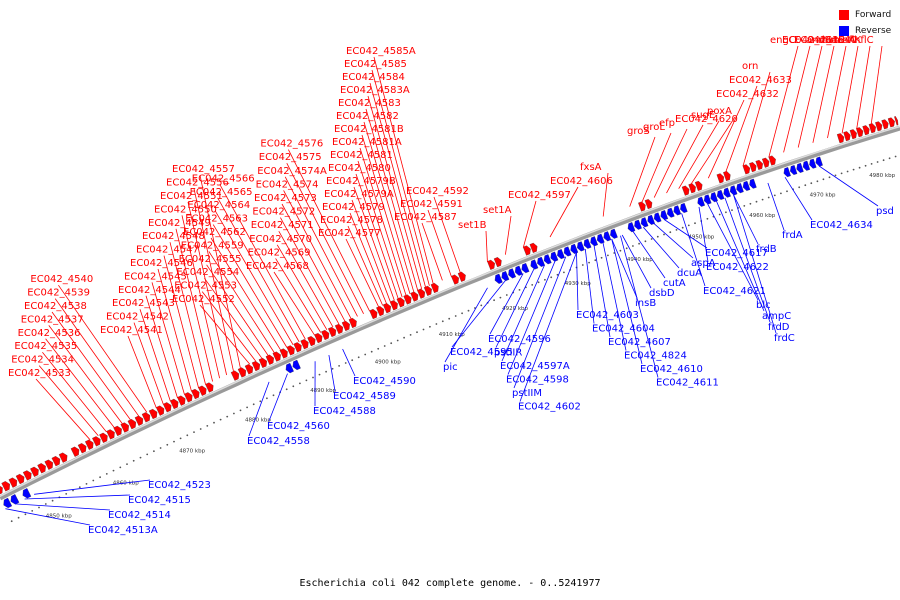 Image resolution: width=900 pixels, height=600 pixels. What do you see at coordinates (437, 191) in the screenshot?
I see `gene-label: EC042_4592` at bounding box center [437, 191].